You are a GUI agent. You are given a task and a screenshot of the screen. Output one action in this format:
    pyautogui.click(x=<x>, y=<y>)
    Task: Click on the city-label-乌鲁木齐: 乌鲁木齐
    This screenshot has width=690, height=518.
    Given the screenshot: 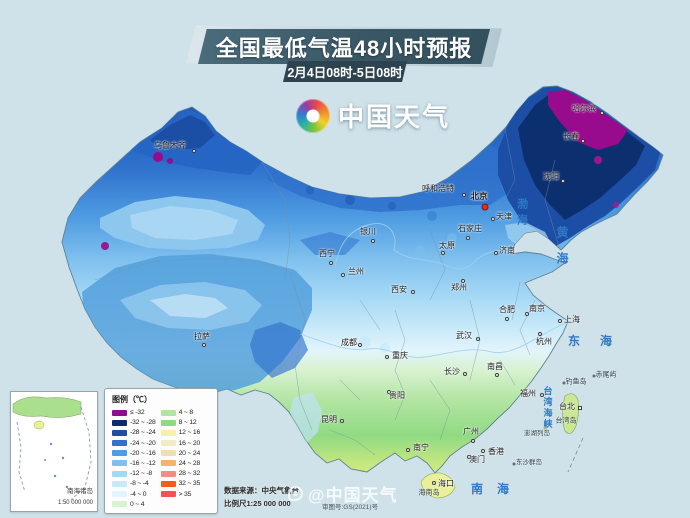 What is the action you would take?
    pyautogui.click(x=170, y=145)
    